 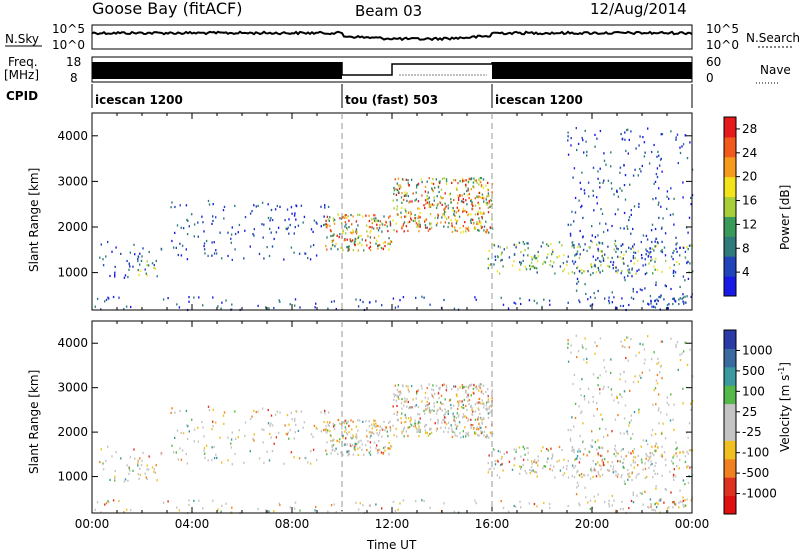 I want to click on power-colorbar-frame, so click(x=730, y=206).